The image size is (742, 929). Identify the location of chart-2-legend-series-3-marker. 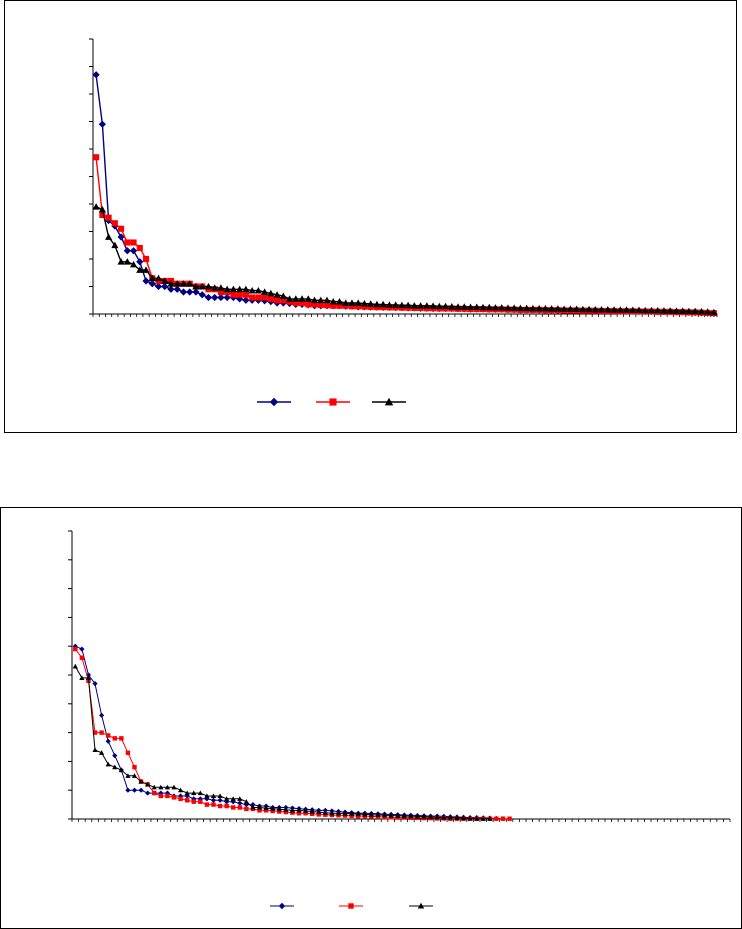
(421, 905).